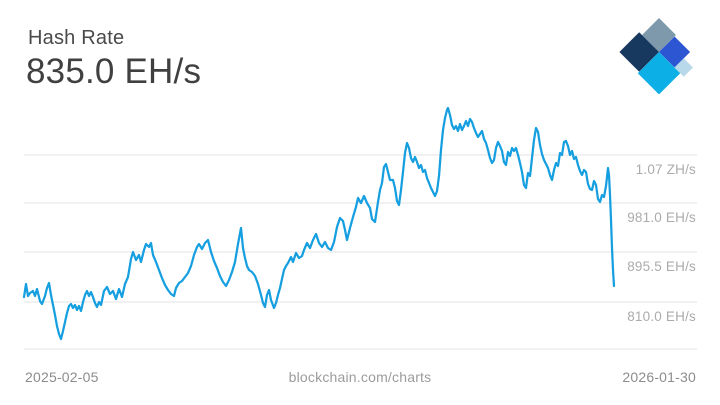 The height and width of the screenshot is (405, 720). I want to click on x-axis-start-date: 2025-02-05, so click(62, 377).